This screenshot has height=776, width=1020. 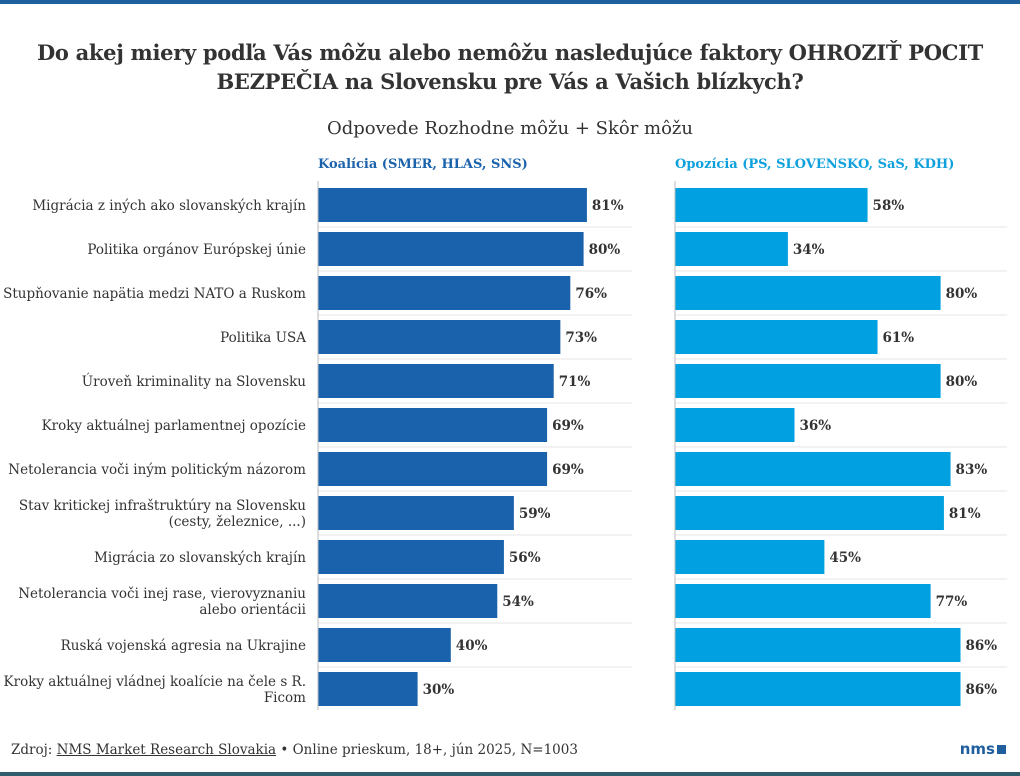 I want to click on nms-logo: nms, so click(x=983, y=749).